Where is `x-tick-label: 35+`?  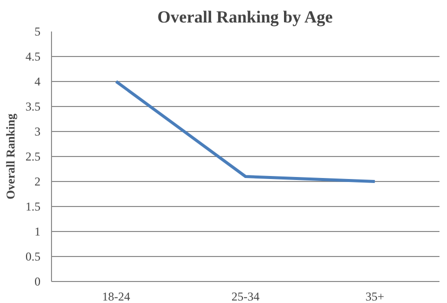 x-tick-label: 35+ is located at coordinates (374, 296).